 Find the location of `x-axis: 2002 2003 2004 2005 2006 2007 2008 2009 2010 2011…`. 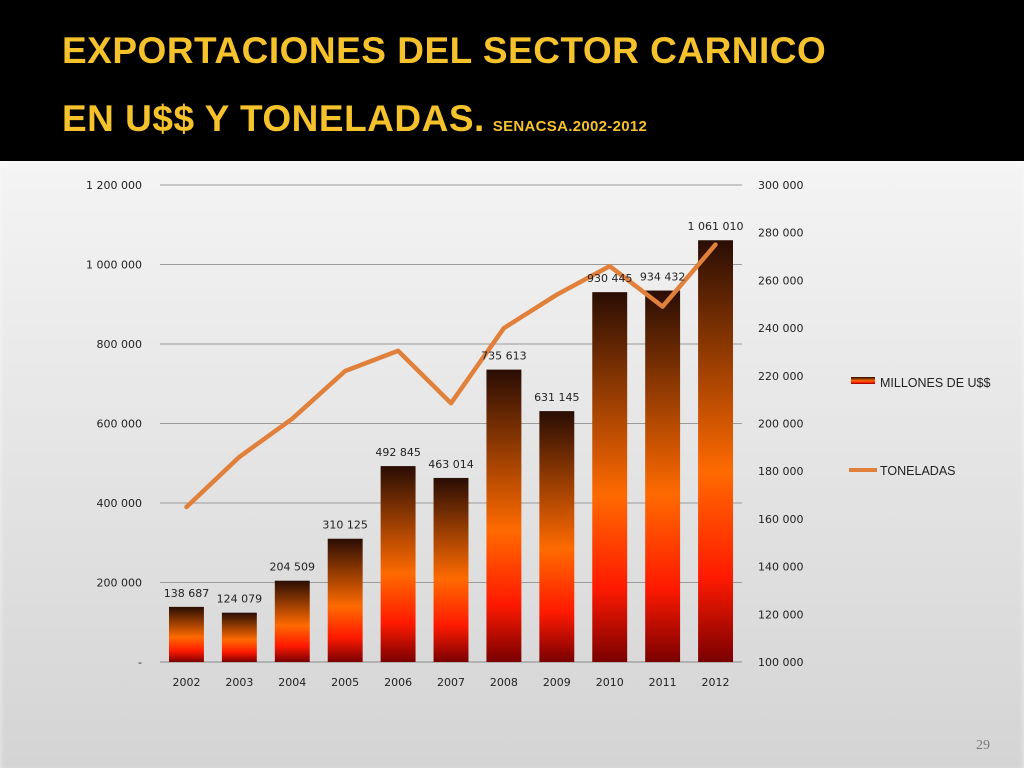

x-axis: 2002 2003 2004 2005 2006 2007 2008 2009 2010 2011… is located at coordinates (450, 682).